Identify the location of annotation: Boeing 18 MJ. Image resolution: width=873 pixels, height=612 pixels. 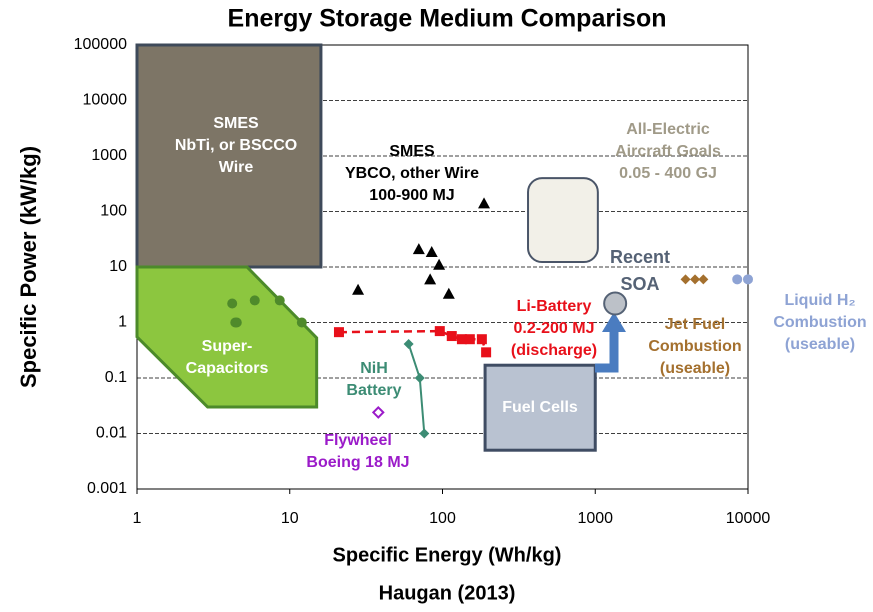
(357, 462).